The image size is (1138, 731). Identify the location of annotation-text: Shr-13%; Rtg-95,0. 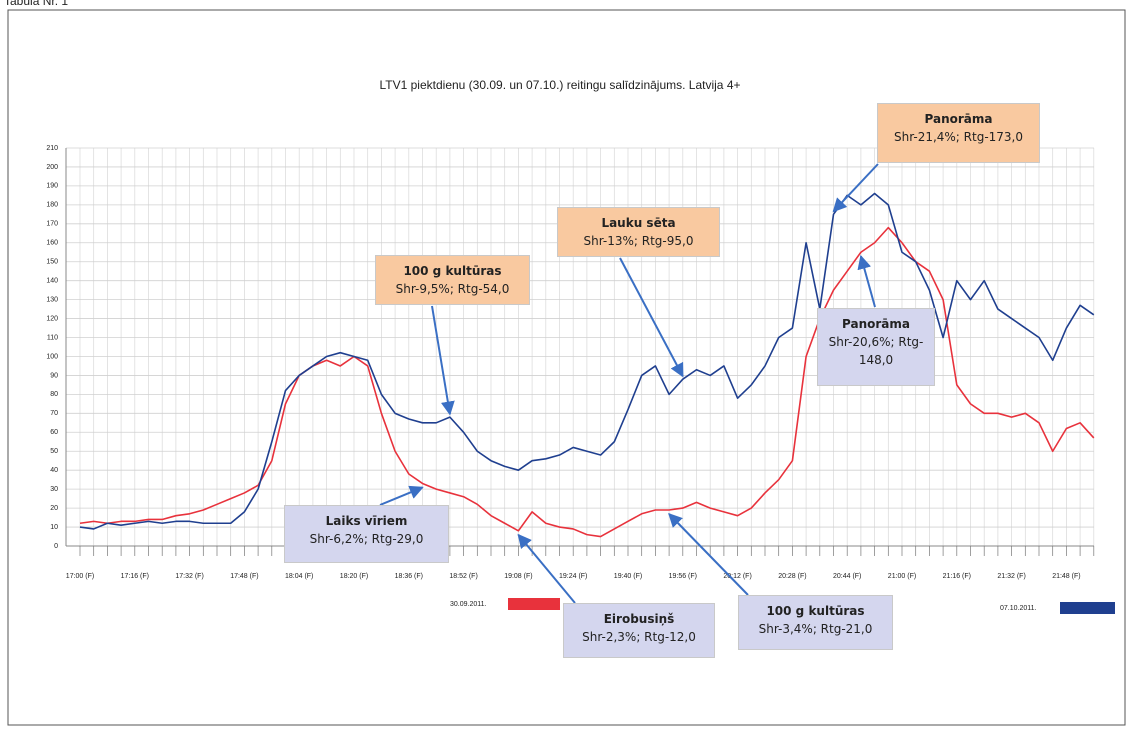
(638, 241).